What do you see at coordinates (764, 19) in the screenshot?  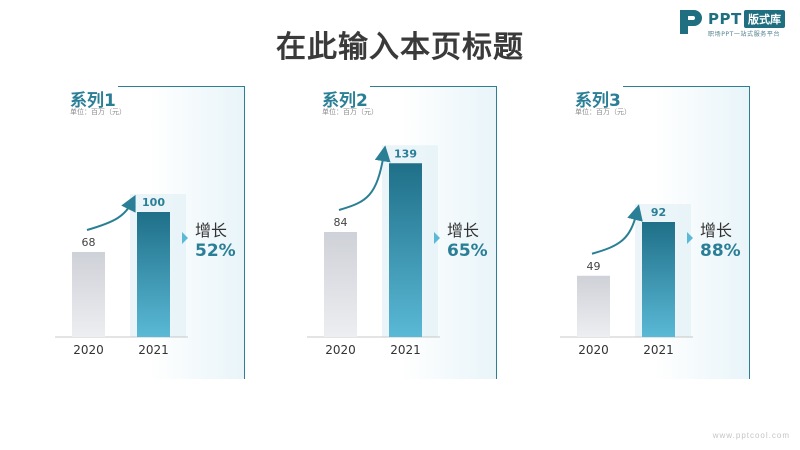 I see `logo-badge: 版式库` at bounding box center [764, 19].